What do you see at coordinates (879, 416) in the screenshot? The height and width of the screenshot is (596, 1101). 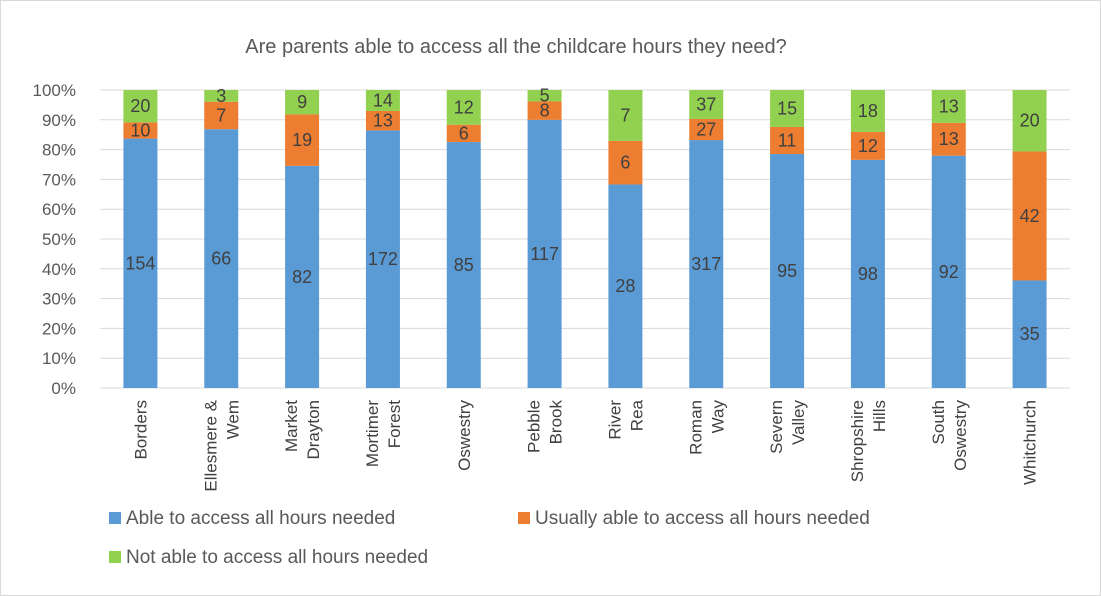 I see `x-category-label: Hills` at bounding box center [879, 416].